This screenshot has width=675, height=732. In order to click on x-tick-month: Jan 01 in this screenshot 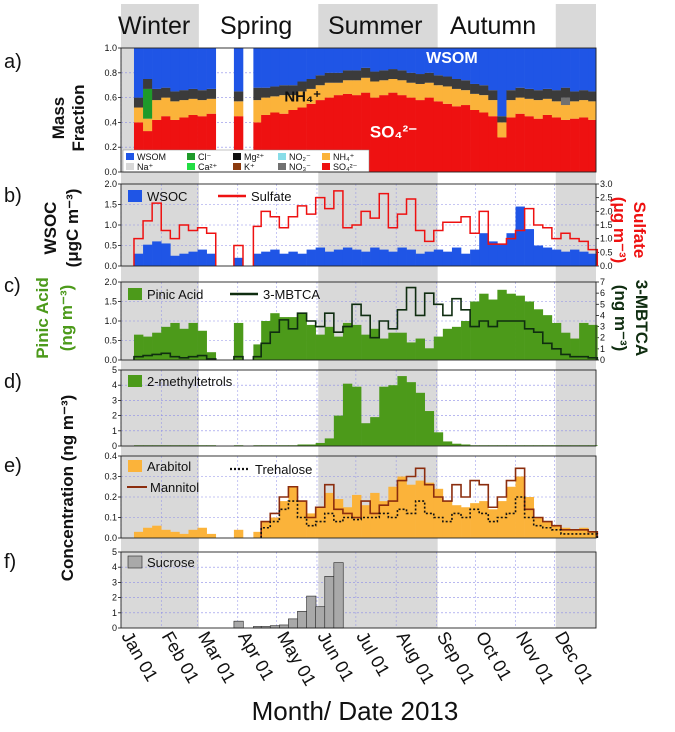, I will do `click(140, 656)`.